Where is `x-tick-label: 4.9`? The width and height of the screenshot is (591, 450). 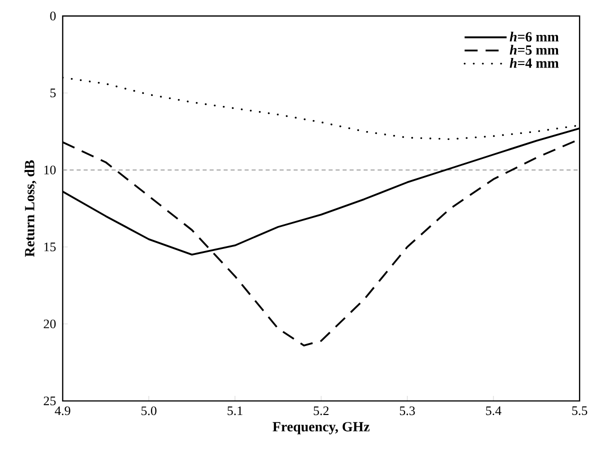
x-tick-label: 4.9 is located at coordinates (62, 411).